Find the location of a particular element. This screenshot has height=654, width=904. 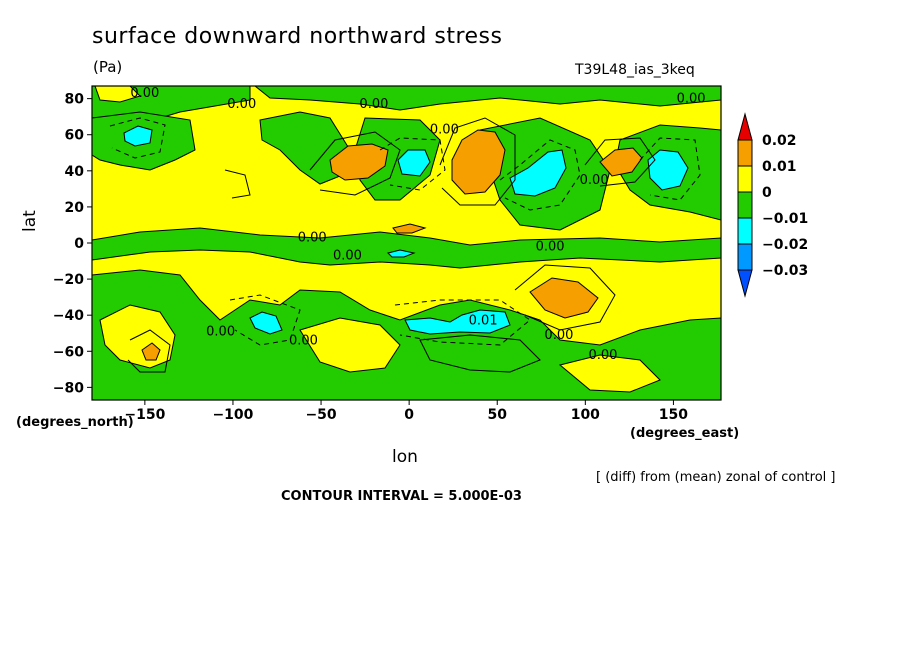

x-axis-ticks: −150 −100 −50 0 50 100 150 is located at coordinates (406, 411).